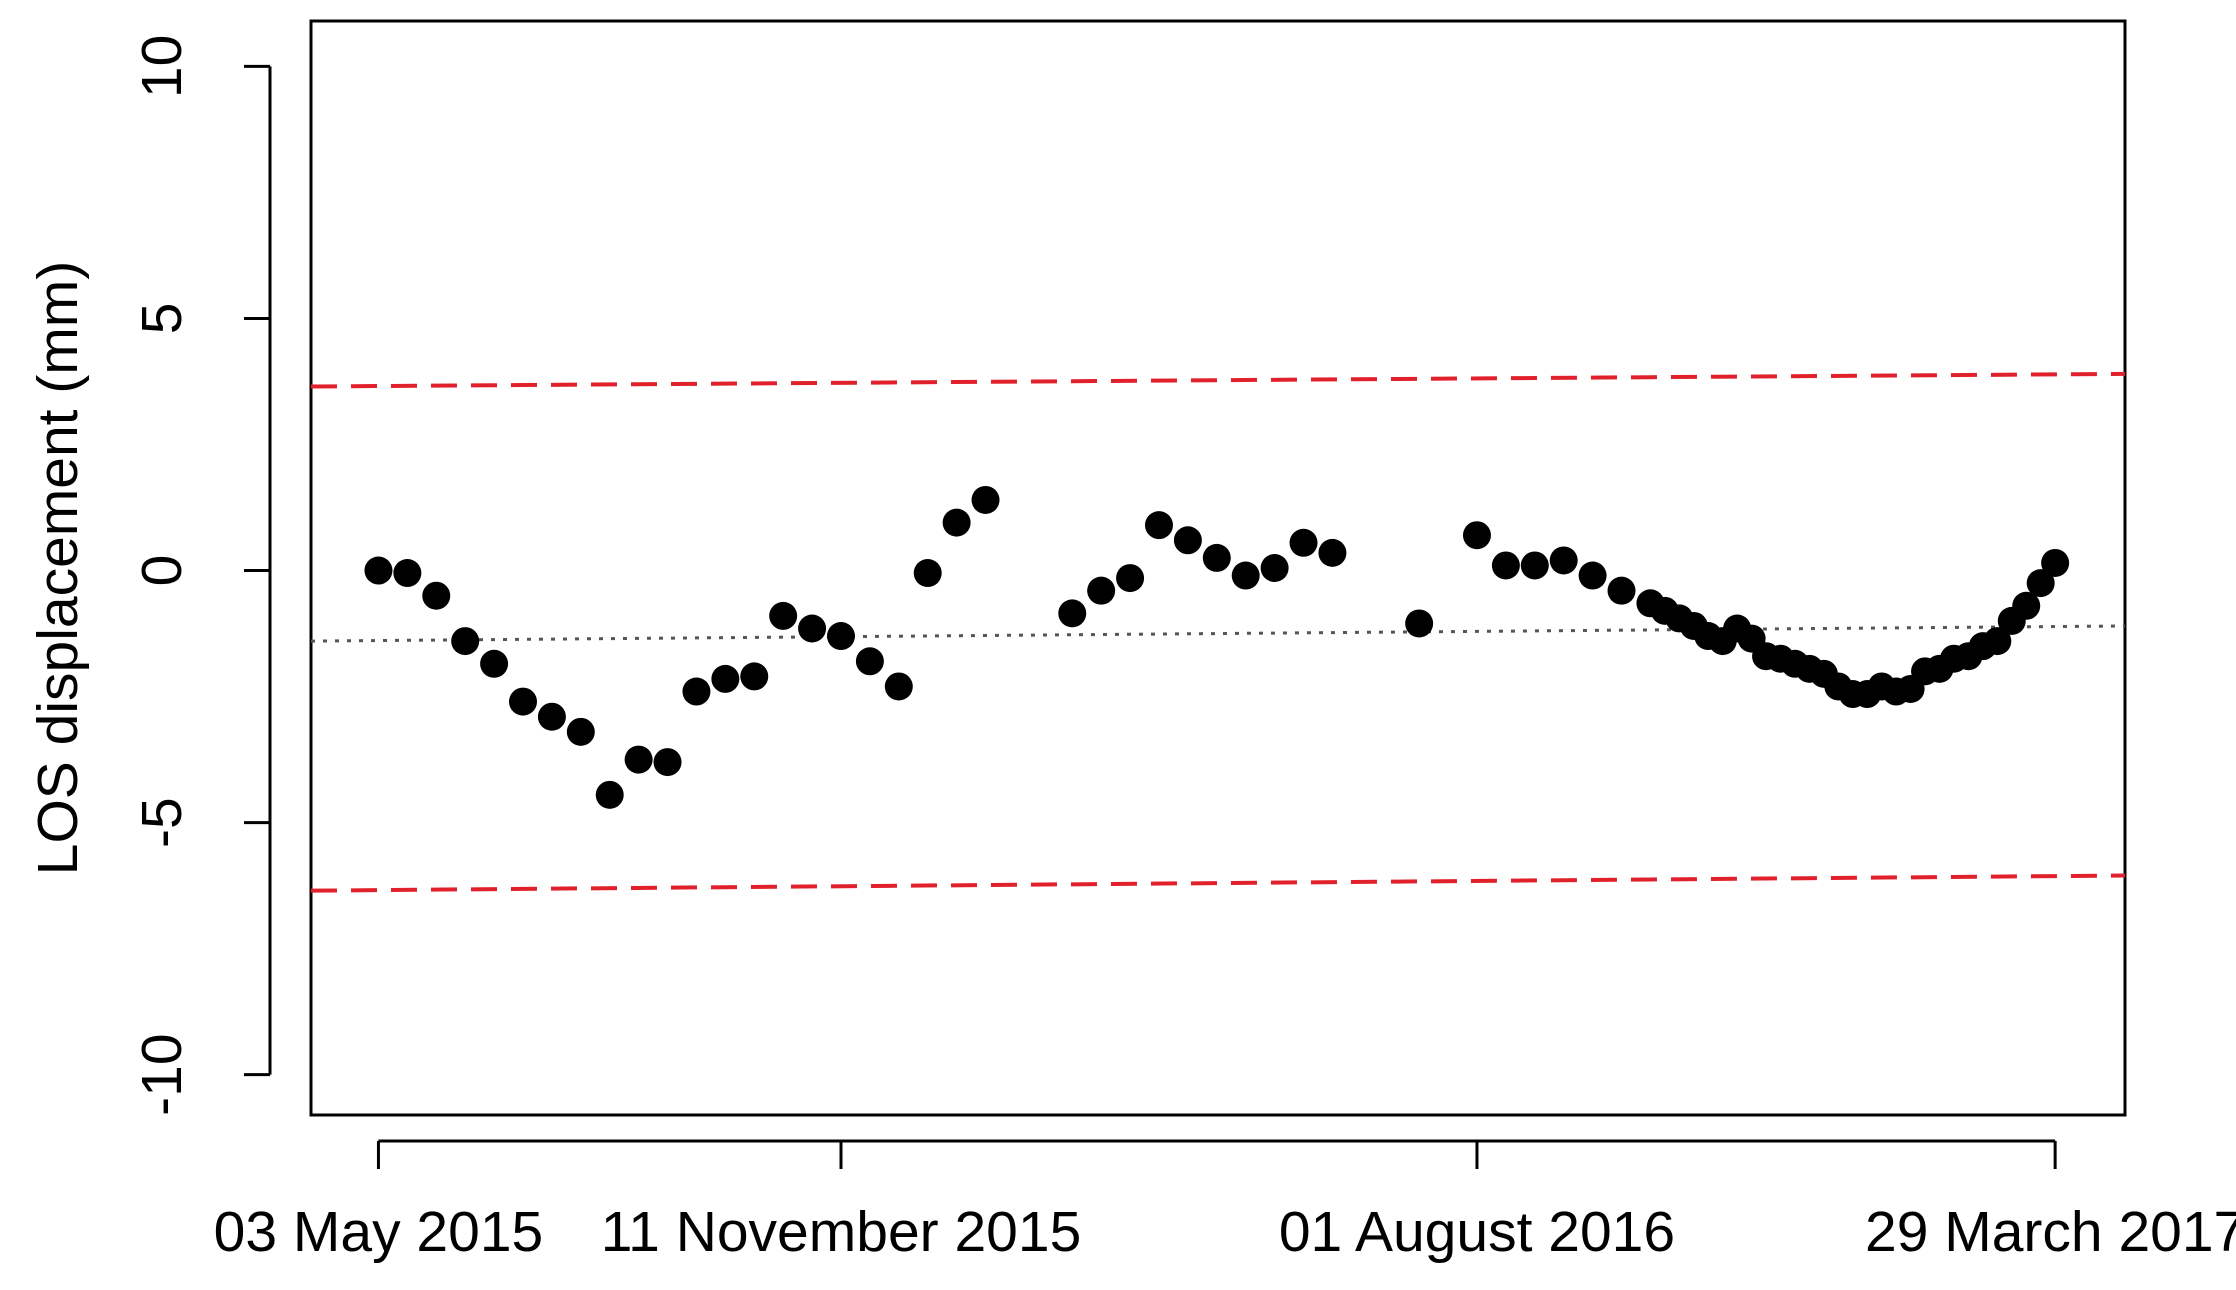 Image resolution: width=2236 pixels, height=1290 pixels. Describe the element at coordinates (162, 66) in the screenshot. I see `y-tick-label: 10` at that location.